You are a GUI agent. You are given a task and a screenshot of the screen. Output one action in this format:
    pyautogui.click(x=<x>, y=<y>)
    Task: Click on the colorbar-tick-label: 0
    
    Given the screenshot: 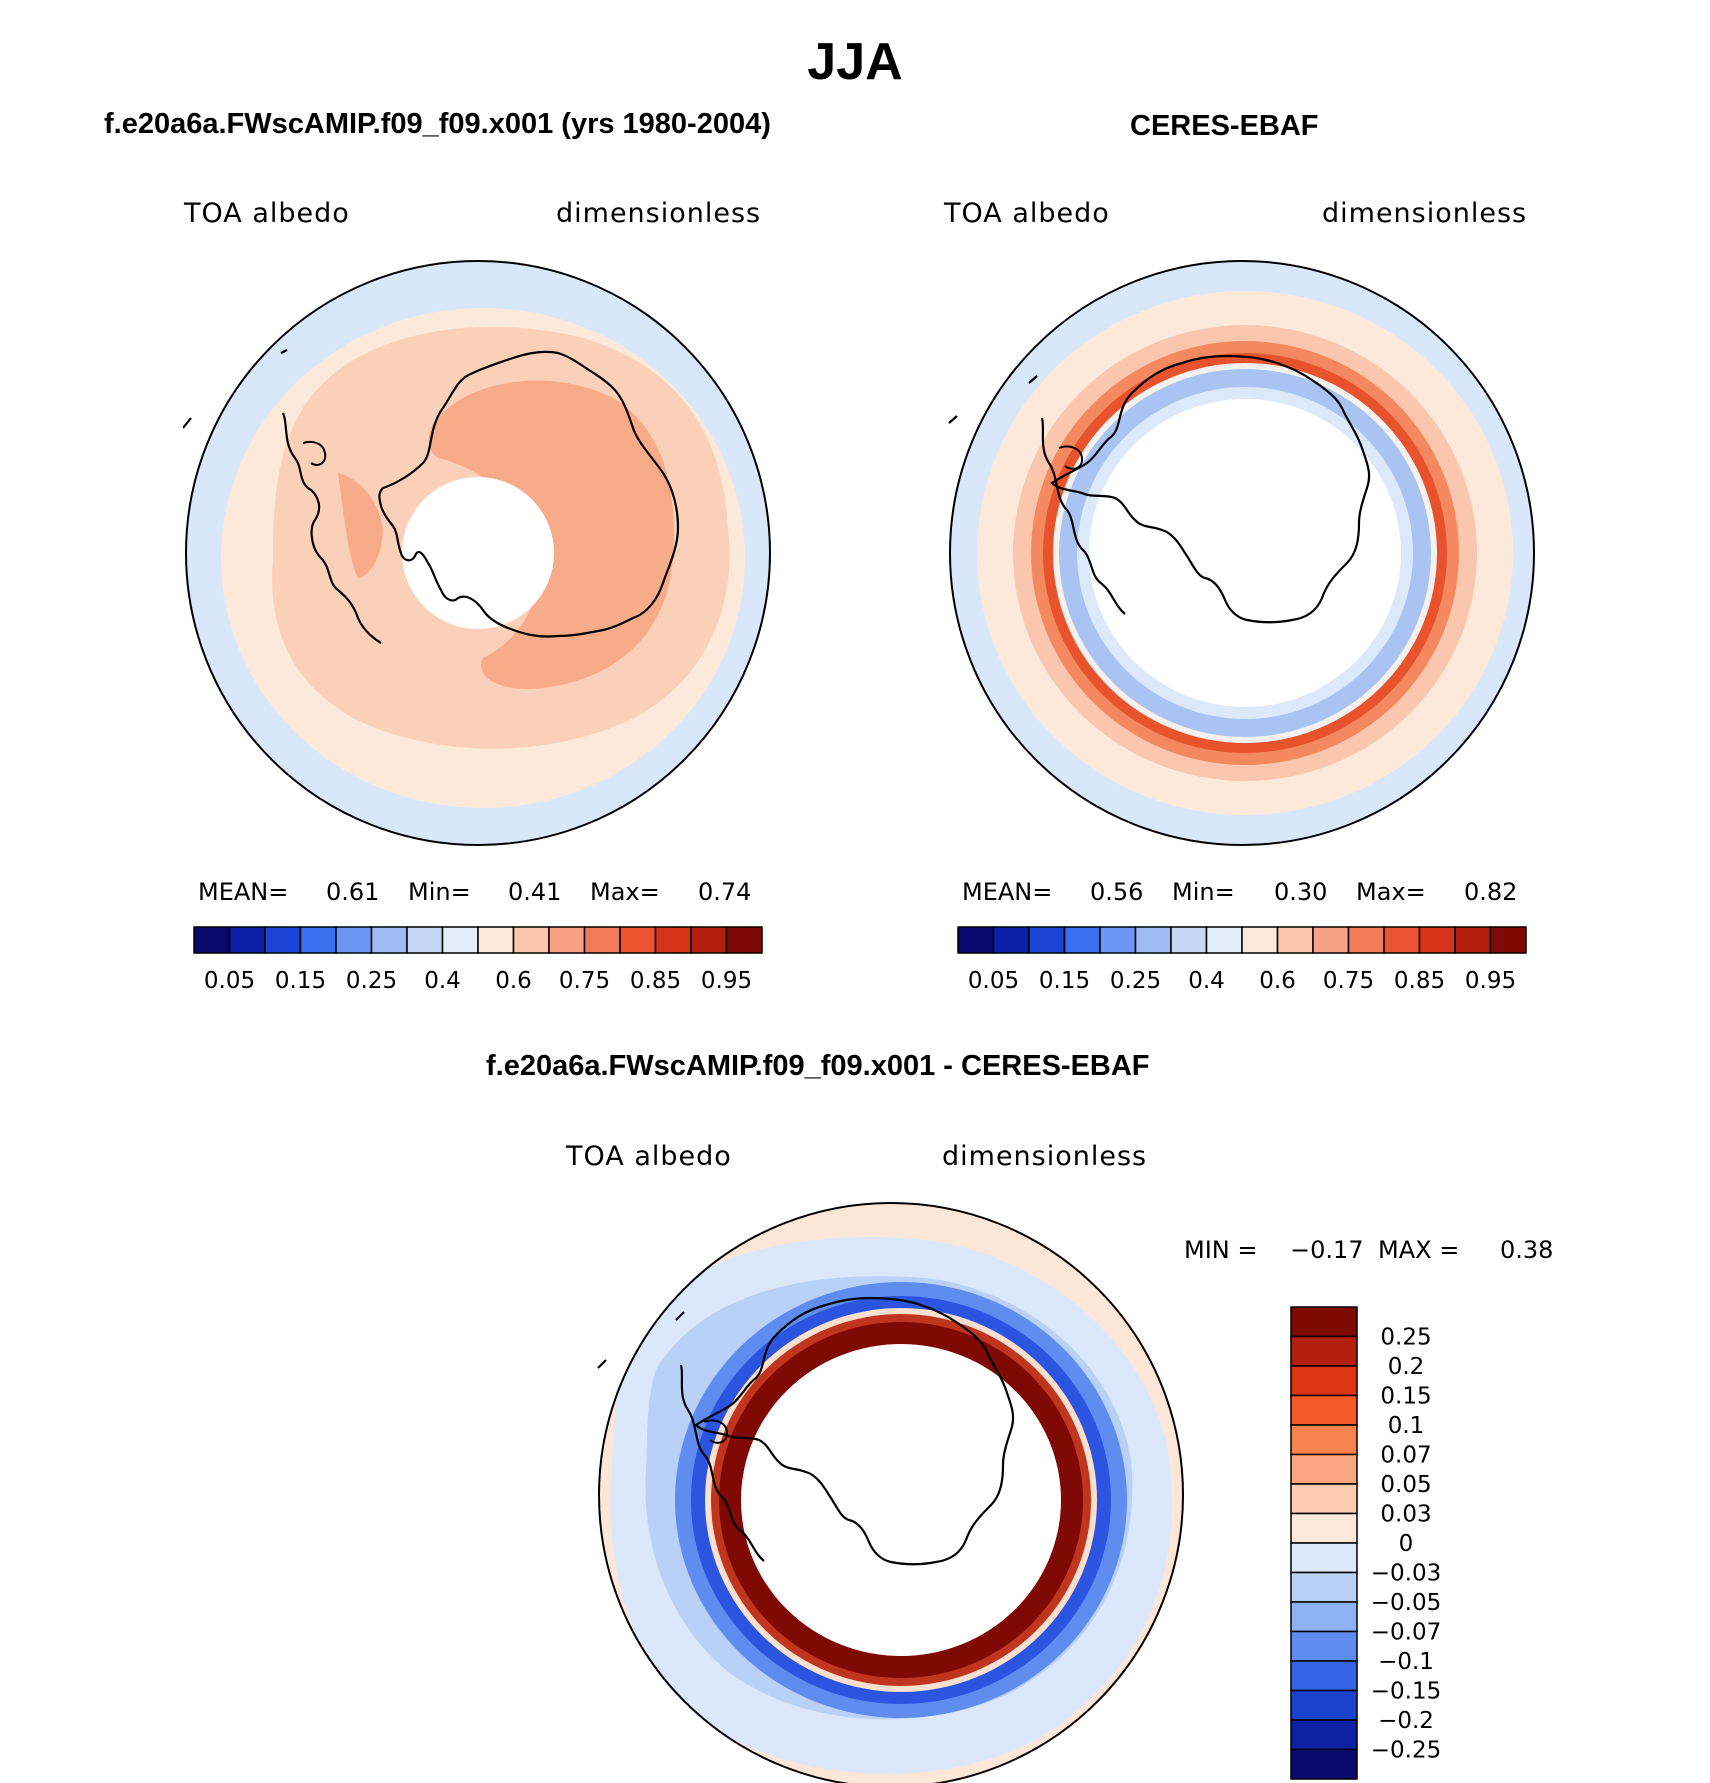 What is the action you would take?
    pyautogui.click(x=1406, y=1544)
    